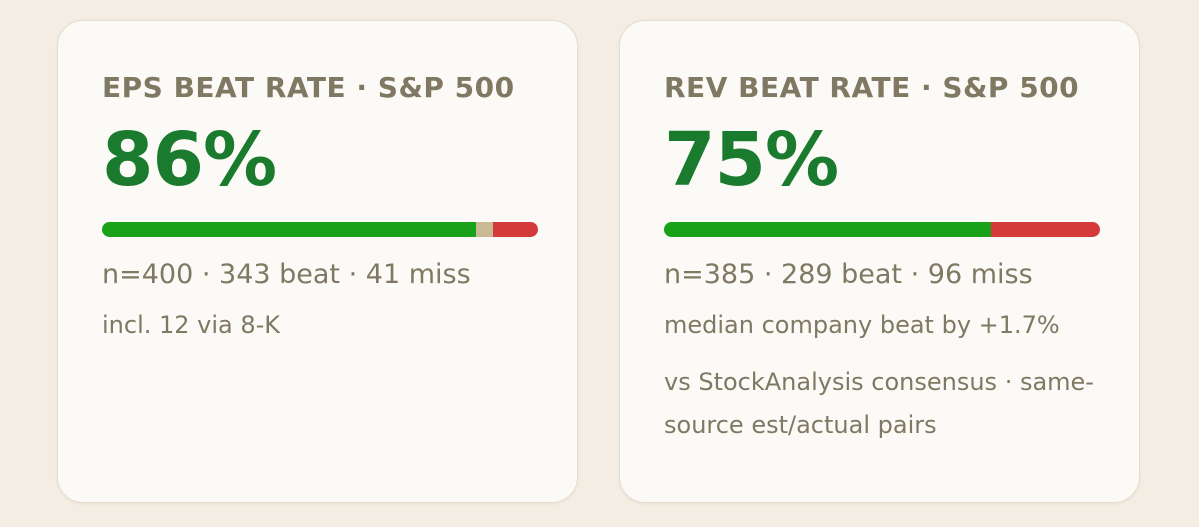  I want to click on stats-line: n=400 · 343 beat · 41 miss, so click(286, 274).